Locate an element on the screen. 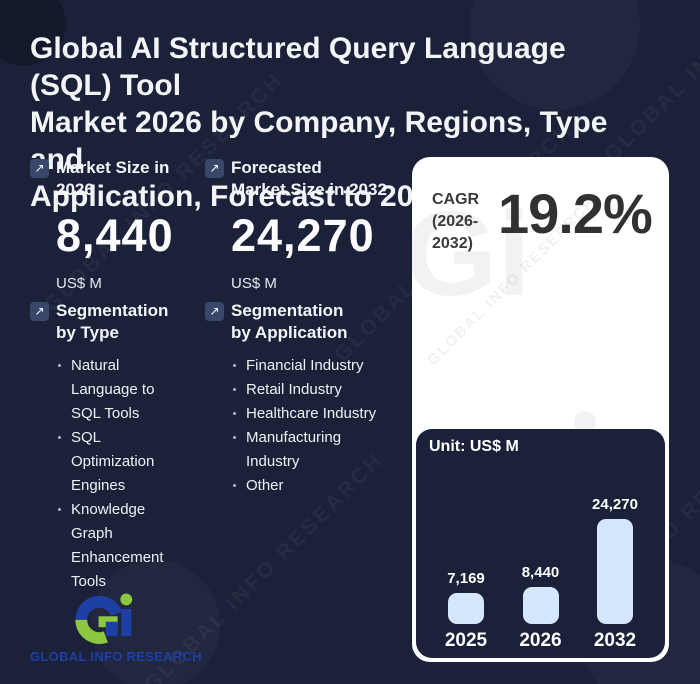 The width and height of the screenshot is (700, 684). list-item: SQL Optimization Engines is located at coordinates (116, 462).